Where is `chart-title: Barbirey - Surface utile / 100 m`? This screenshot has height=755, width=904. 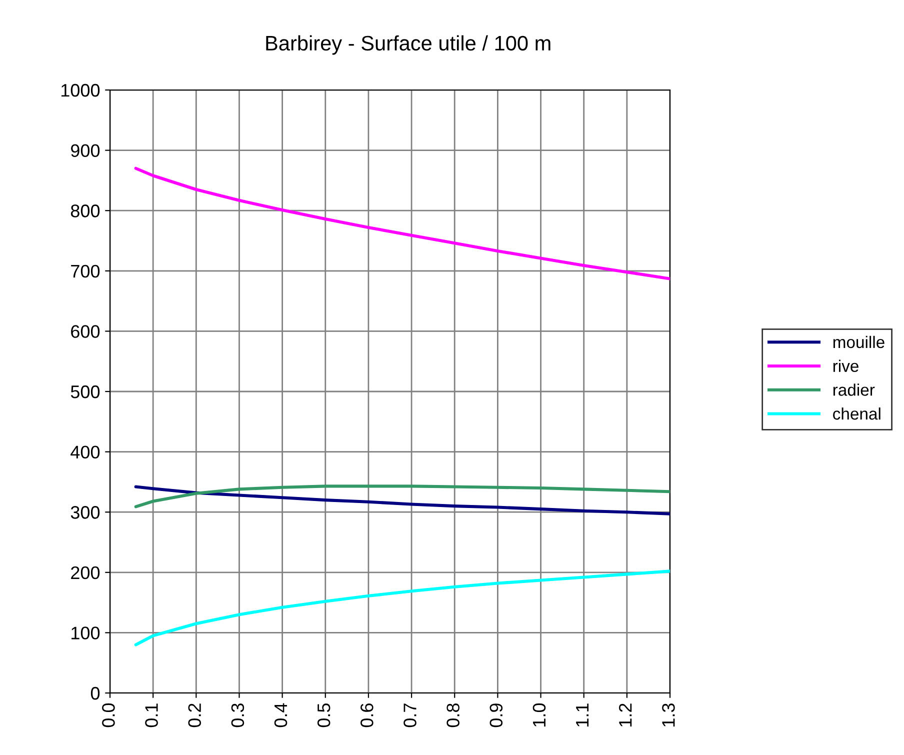
chart-title: Barbirey - Surface utile / 100 m is located at coordinates (408, 45).